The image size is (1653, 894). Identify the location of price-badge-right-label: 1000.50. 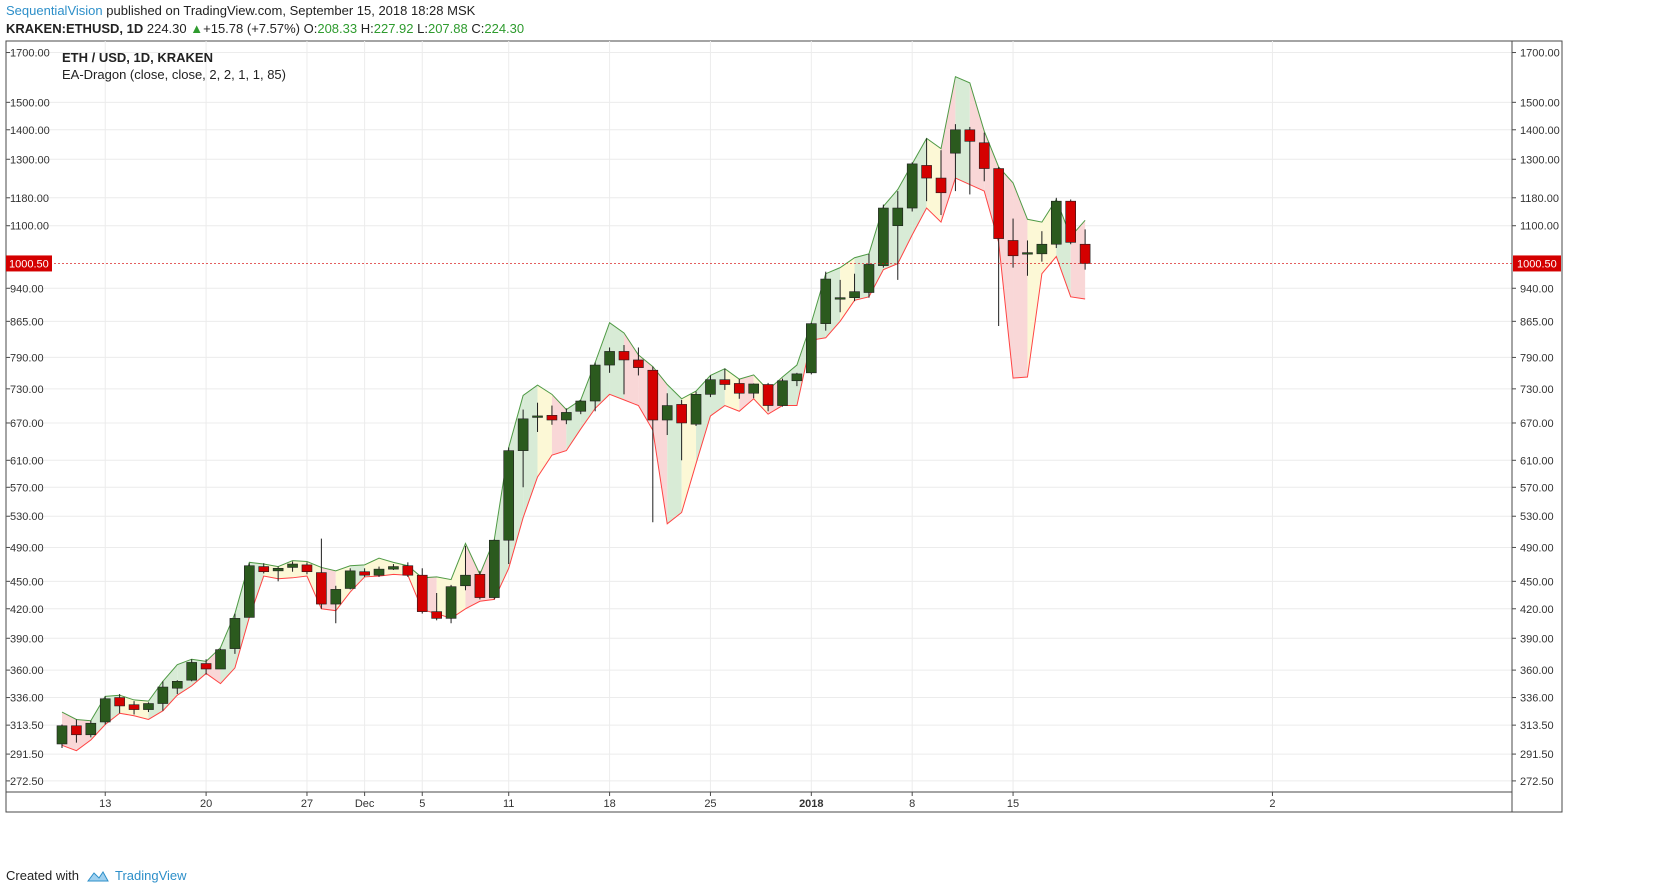
(1537, 264).